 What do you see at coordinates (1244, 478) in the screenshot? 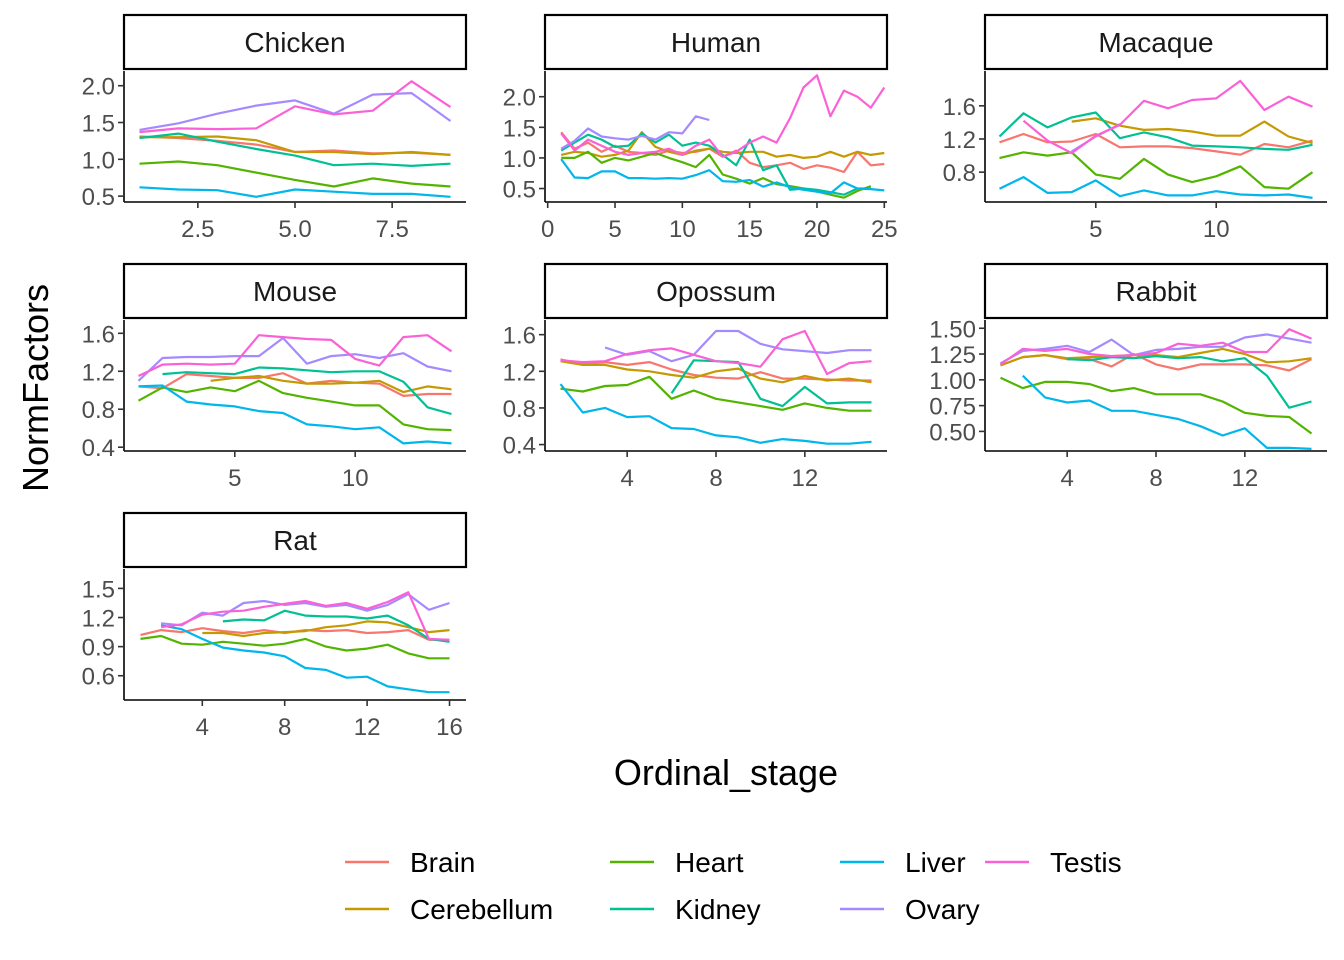
I see `panel-rabbit-x-tick-label: 12` at bounding box center [1244, 478].